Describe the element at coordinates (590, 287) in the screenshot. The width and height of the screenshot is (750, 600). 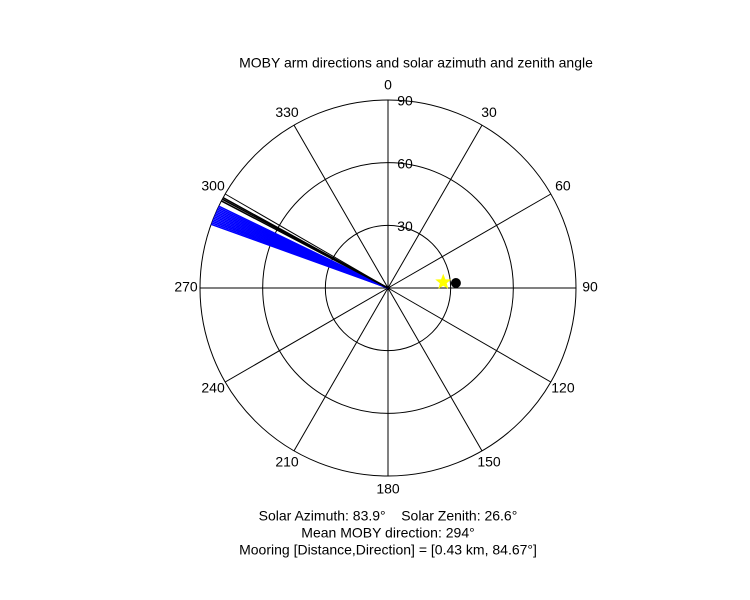
I see `theta-tick-label: 90` at that location.